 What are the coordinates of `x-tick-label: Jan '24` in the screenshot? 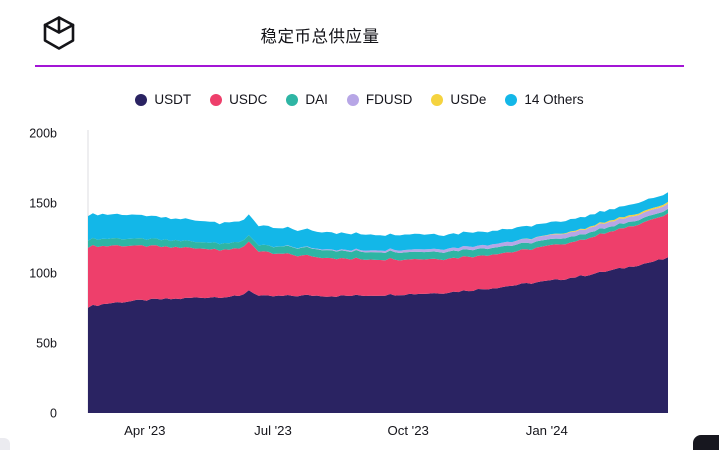 It's located at (547, 430).